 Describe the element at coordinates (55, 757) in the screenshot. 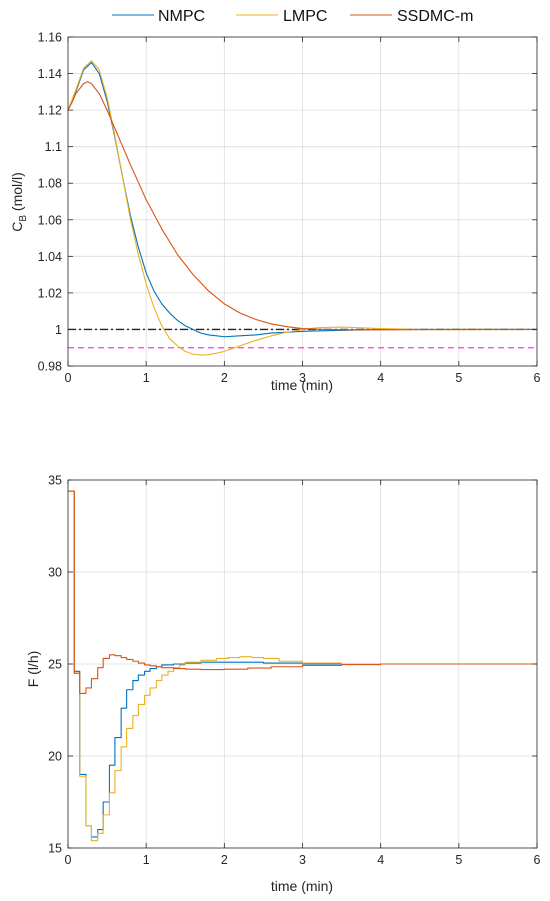

I see `y-tick-label: 20` at that location.